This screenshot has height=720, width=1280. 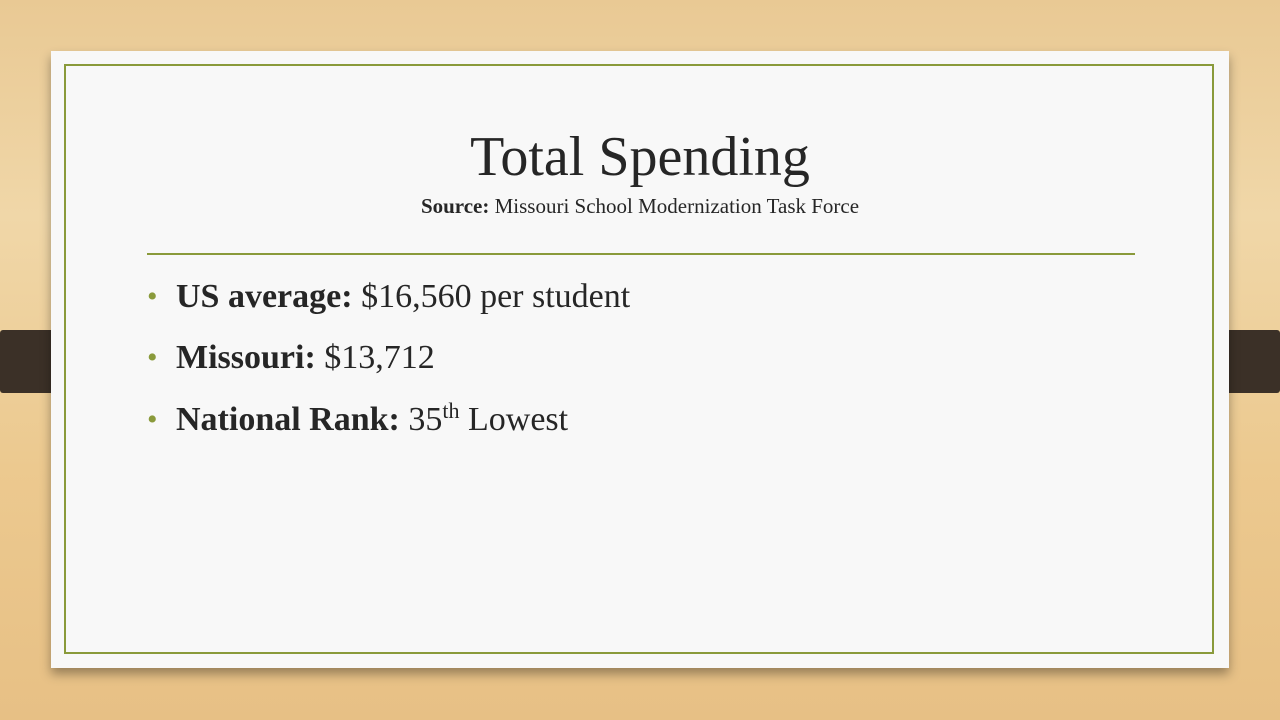 What do you see at coordinates (451, 410) in the screenshot?
I see `superscript: th` at bounding box center [451, 410].